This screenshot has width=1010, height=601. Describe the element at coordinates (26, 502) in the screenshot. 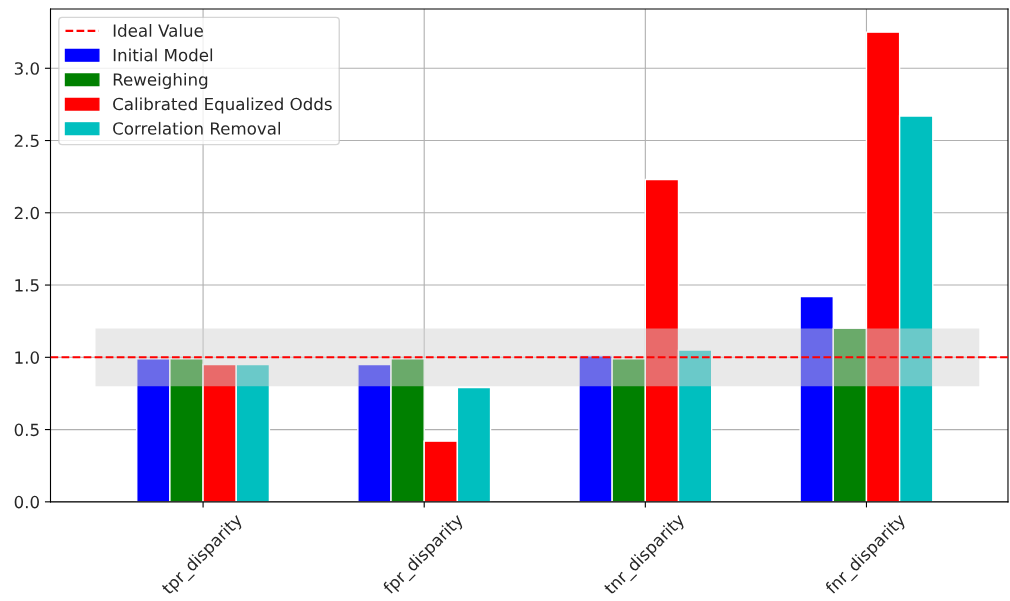

I see `y-tick-label: 0.0` at that location.